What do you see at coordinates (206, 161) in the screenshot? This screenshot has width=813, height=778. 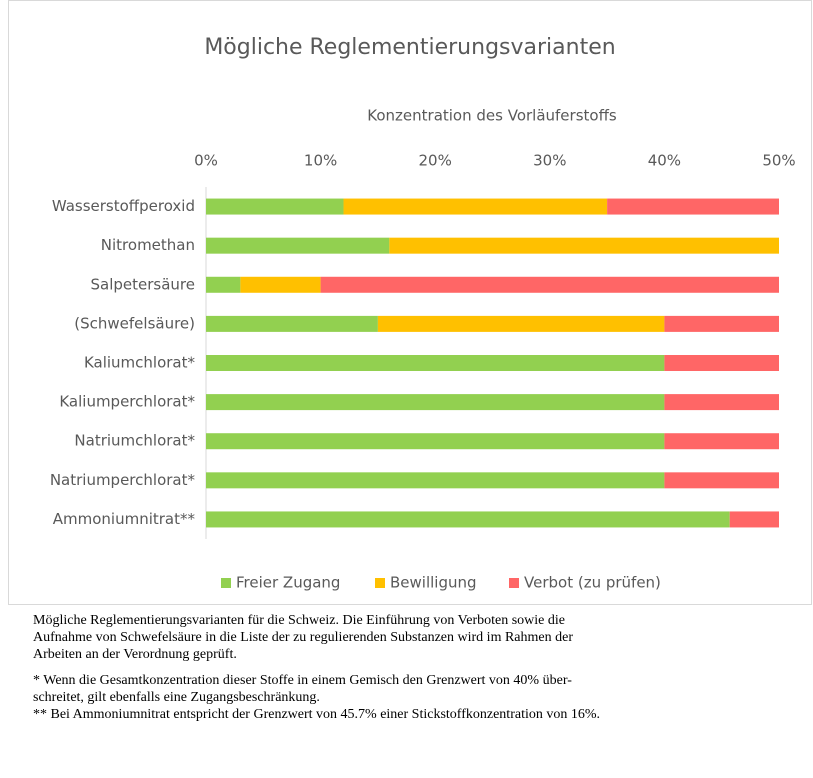 I see `x-tick-label: 0%` at bounding box center [206, 161].